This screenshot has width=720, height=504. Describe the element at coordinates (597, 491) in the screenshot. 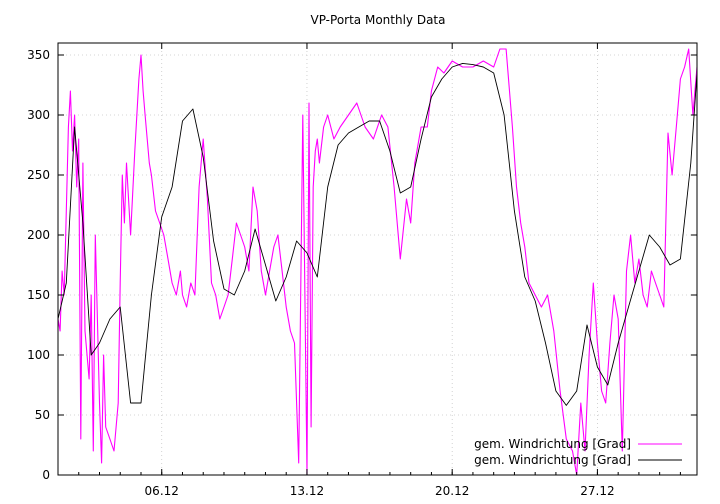

I see `x-tick-label: 27.12` at that location.